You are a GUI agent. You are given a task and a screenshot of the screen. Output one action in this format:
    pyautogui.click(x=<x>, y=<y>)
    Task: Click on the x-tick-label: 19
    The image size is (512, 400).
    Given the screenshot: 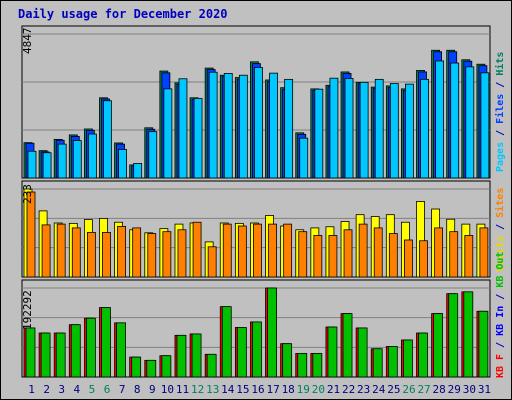 What is the action you would take?
    pyautogui.click(x=303, y=389)
    